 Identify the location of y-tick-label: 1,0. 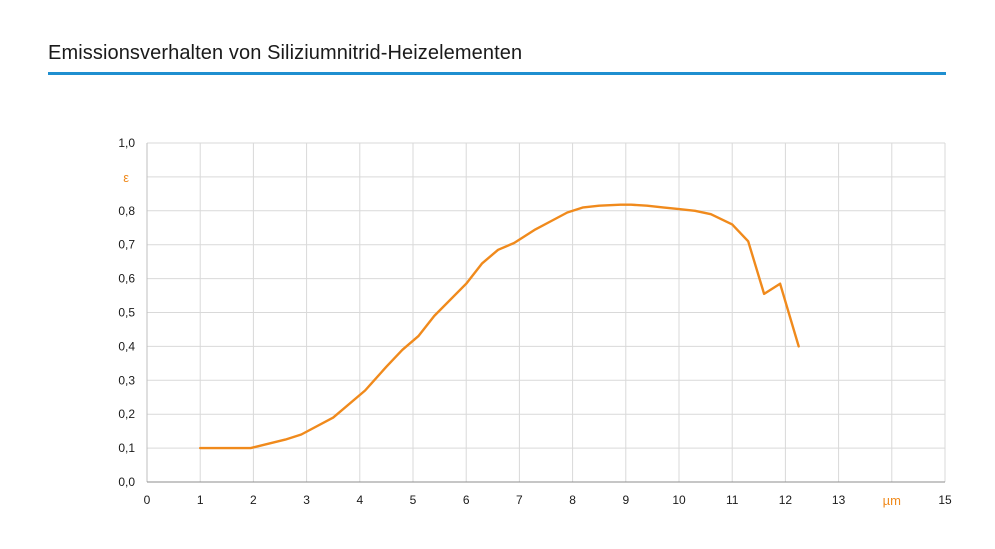
(126, 143).